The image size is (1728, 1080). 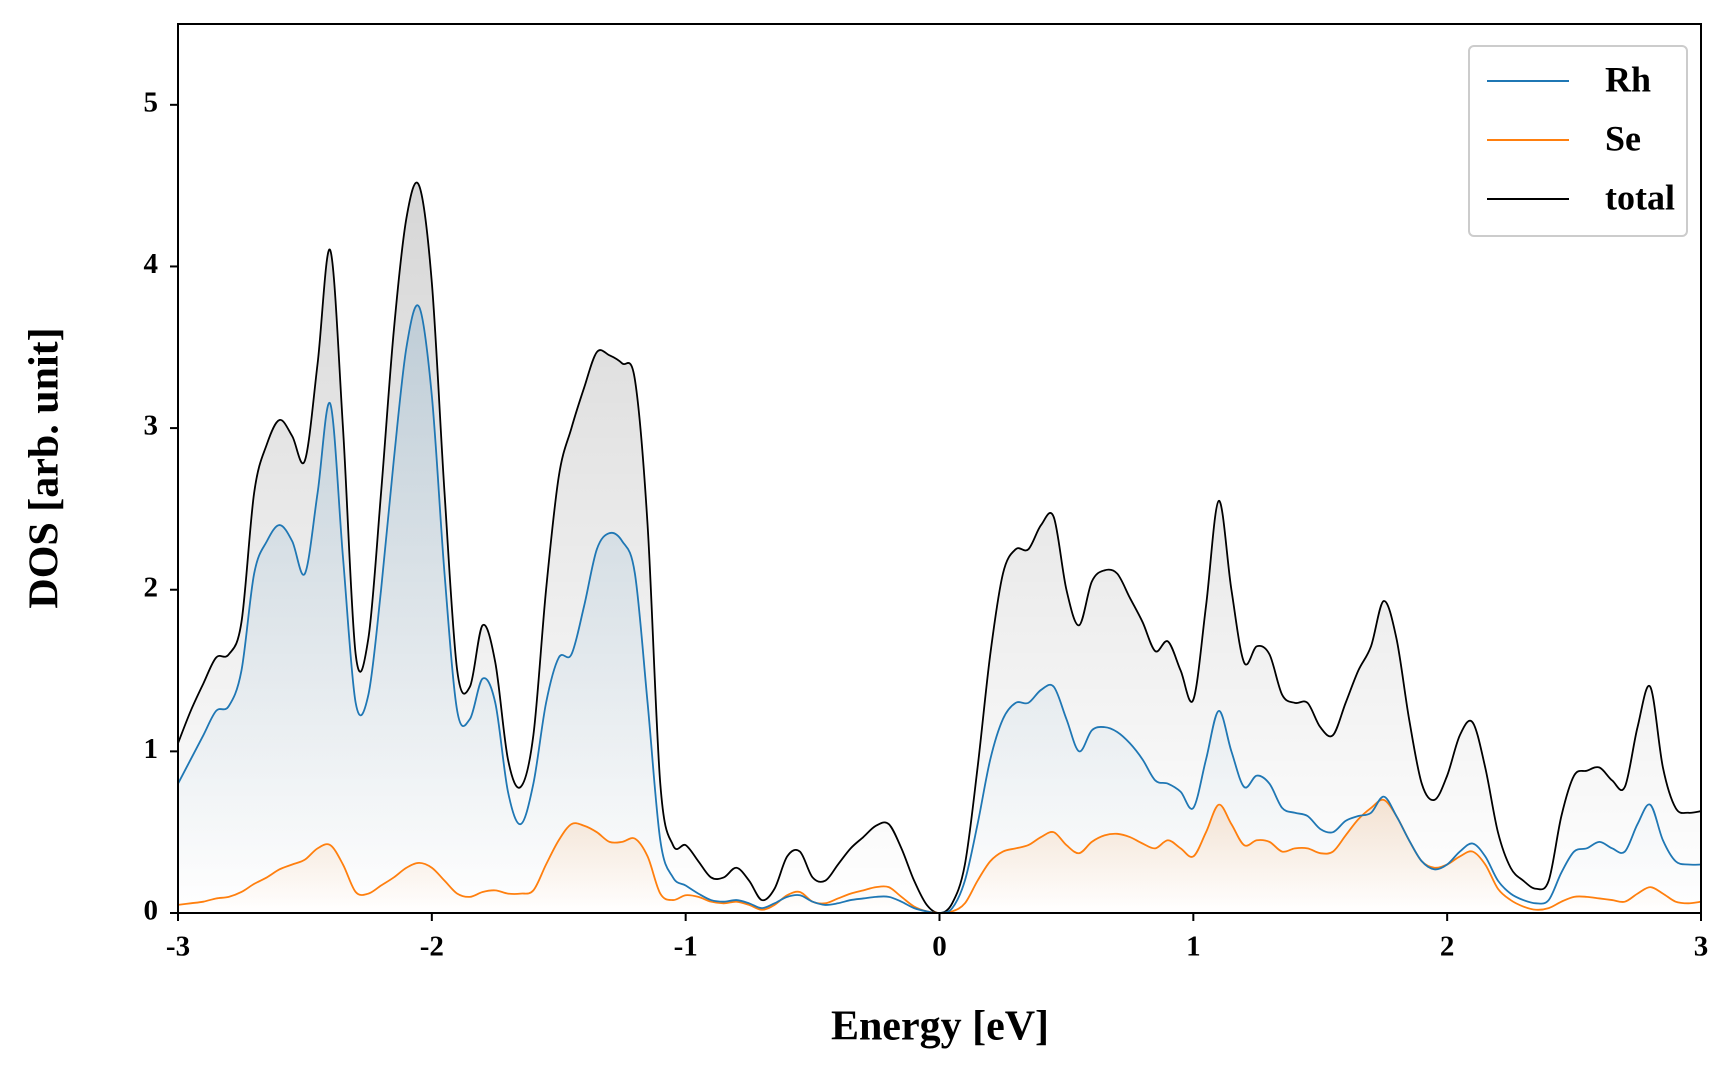 What do you see at coordinates (151, 264) in the screenshot?
I see `y-tick-label: 4` at bounding box center [151, 264].